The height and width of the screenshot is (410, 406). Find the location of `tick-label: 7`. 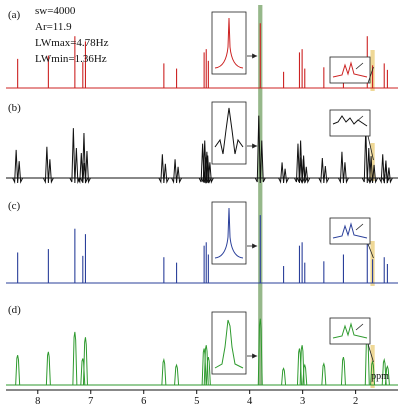

tick-label: 7 is located at coordinates (90, 401).